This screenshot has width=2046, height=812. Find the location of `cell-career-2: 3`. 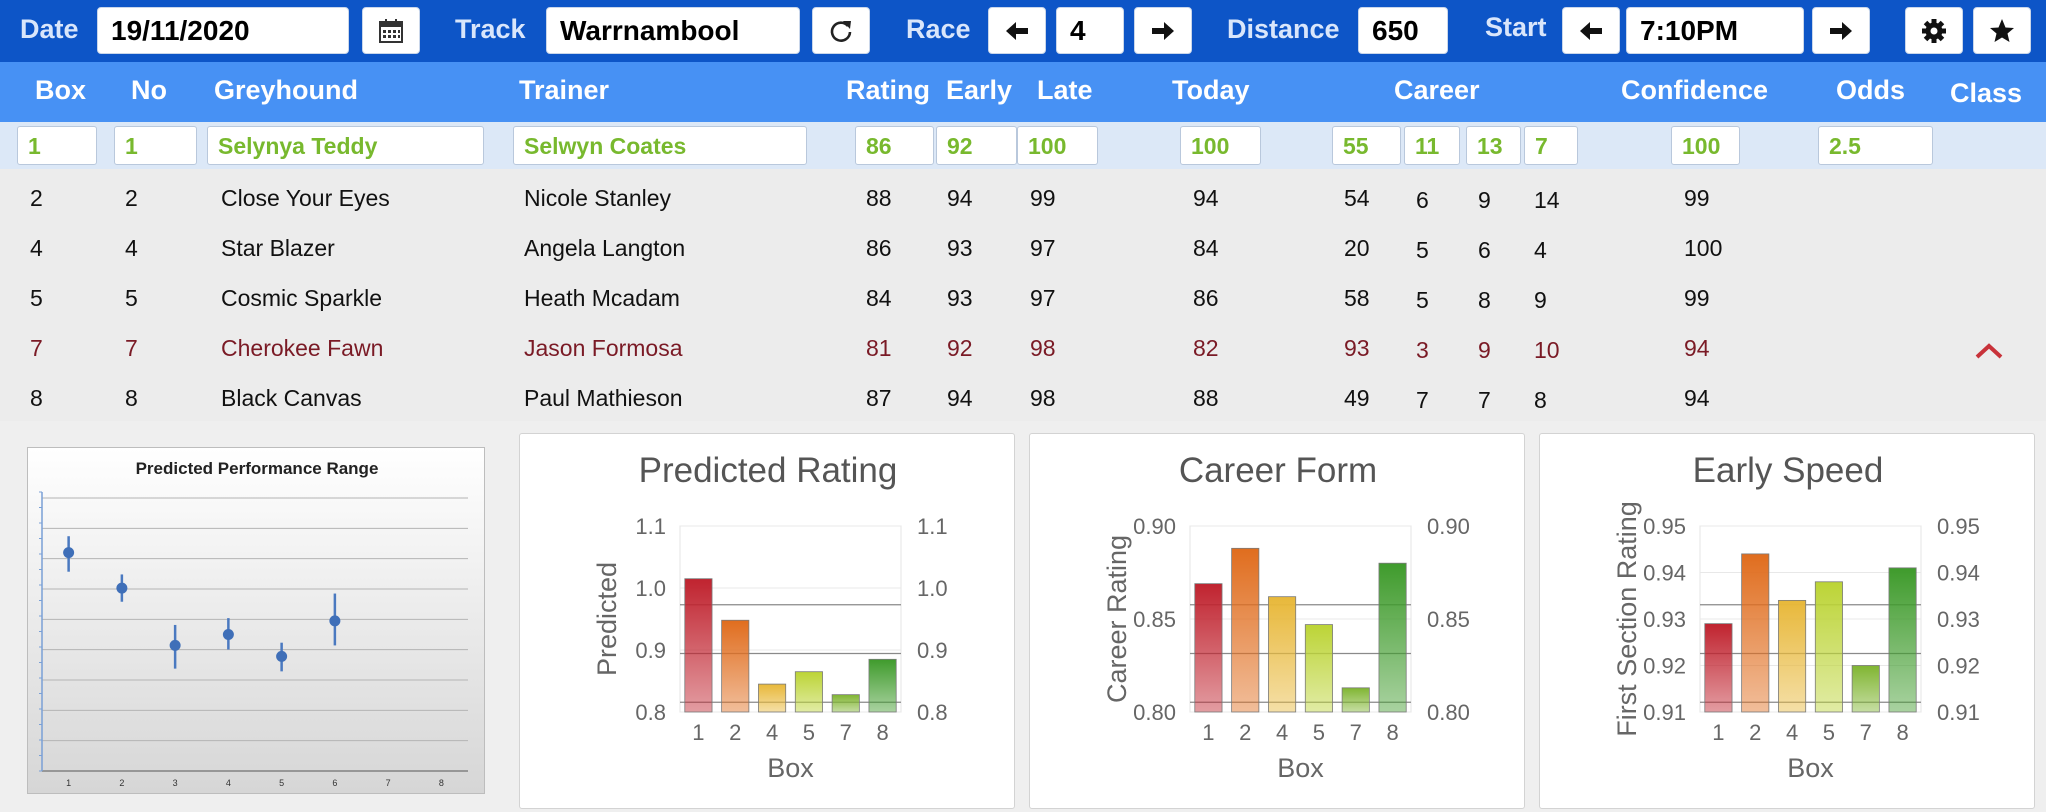

cell-career-2: 3 is located at coordinates (1422, 350).